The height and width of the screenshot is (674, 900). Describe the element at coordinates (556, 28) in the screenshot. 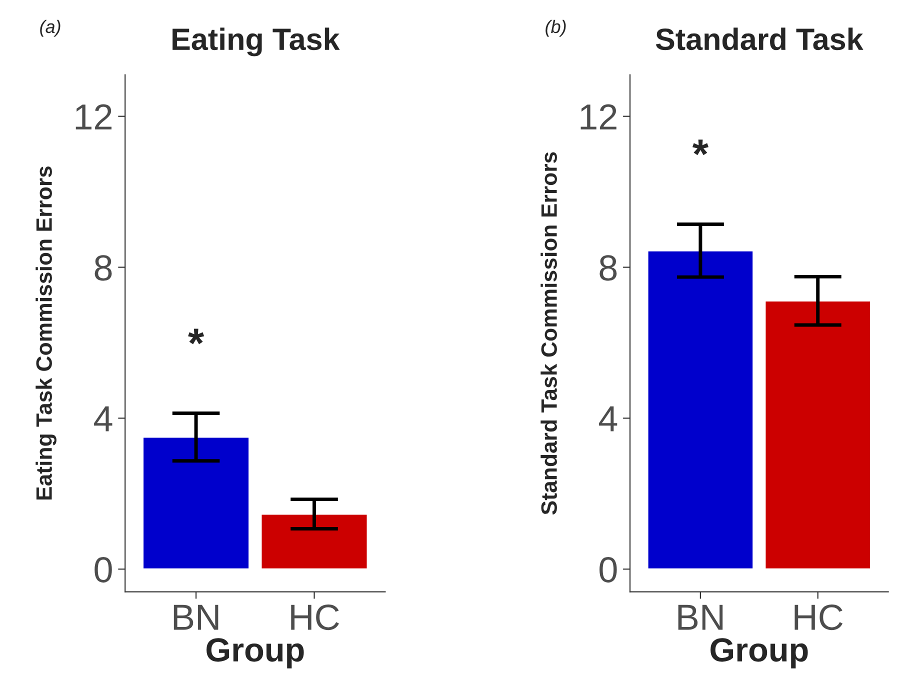

I see `text: (b)` at that location.